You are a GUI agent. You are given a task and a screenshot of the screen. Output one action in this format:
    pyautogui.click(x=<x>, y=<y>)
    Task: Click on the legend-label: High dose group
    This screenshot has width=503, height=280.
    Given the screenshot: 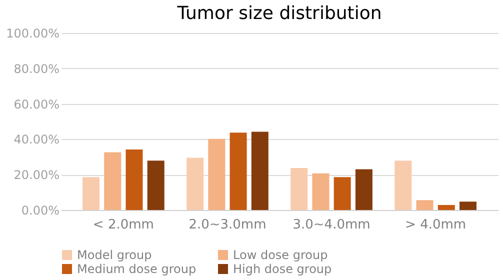 What is the action you would take?
    pyautogui.click(x=282, y=269)
    